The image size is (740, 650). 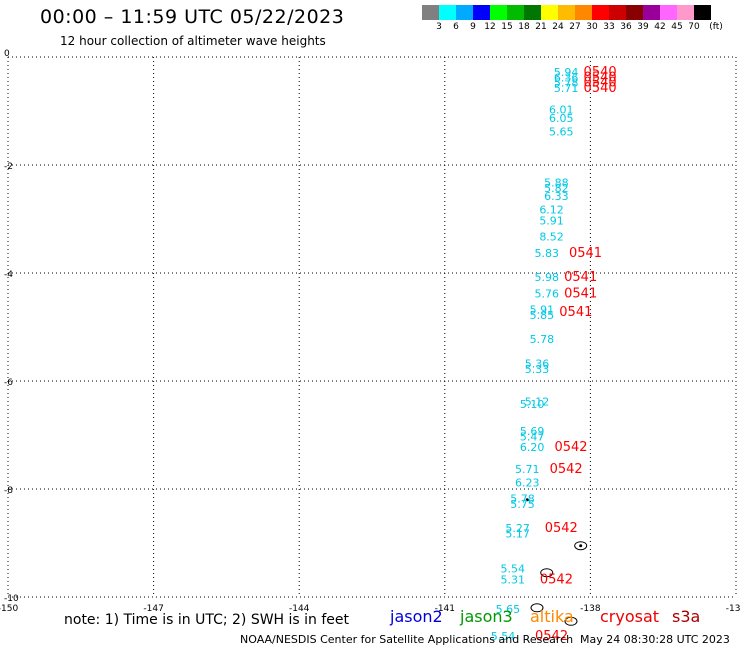 What do you see at coordinates (546, 253) in the screenshot?
I see `swh-label: 5.83` at bounding box center [546, 253].